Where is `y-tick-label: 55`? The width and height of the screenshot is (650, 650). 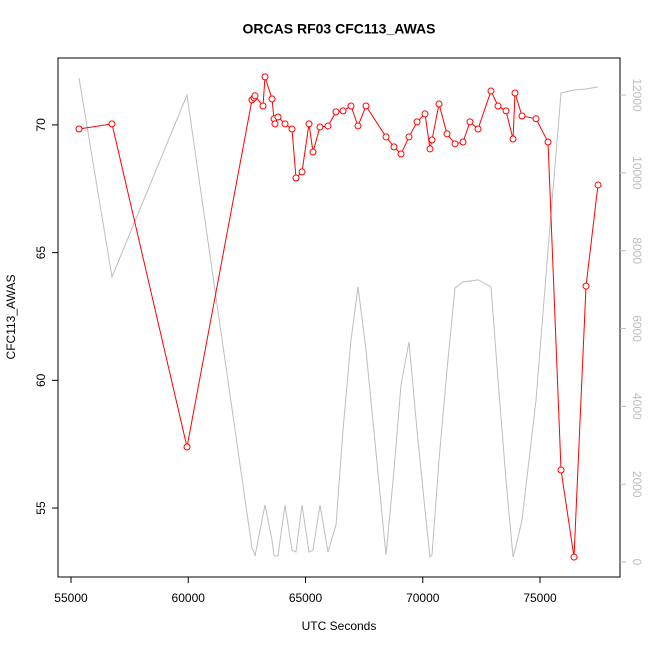
y-tick-label: 55 is located at coordinates (41, 508).